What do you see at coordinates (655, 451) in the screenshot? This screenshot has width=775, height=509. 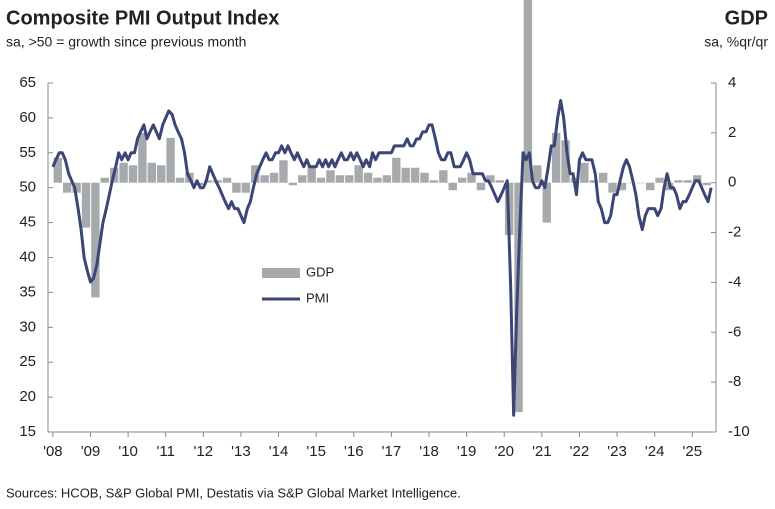 I see `x-tick-label: '24` at bounding box center [655, 451].